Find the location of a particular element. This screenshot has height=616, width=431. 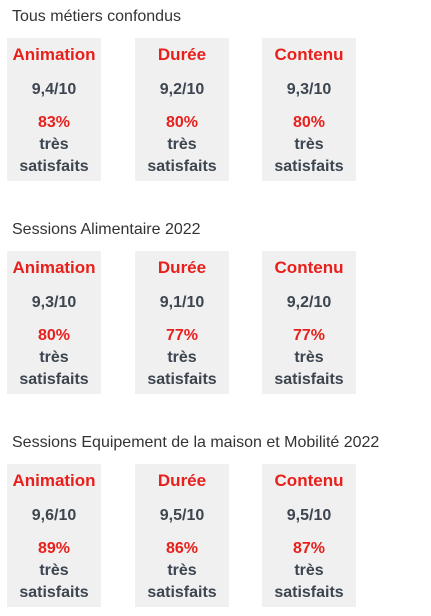

card-duree: Durée 9,1/10 77% très satisfaits is located at coordinates (182, 322).